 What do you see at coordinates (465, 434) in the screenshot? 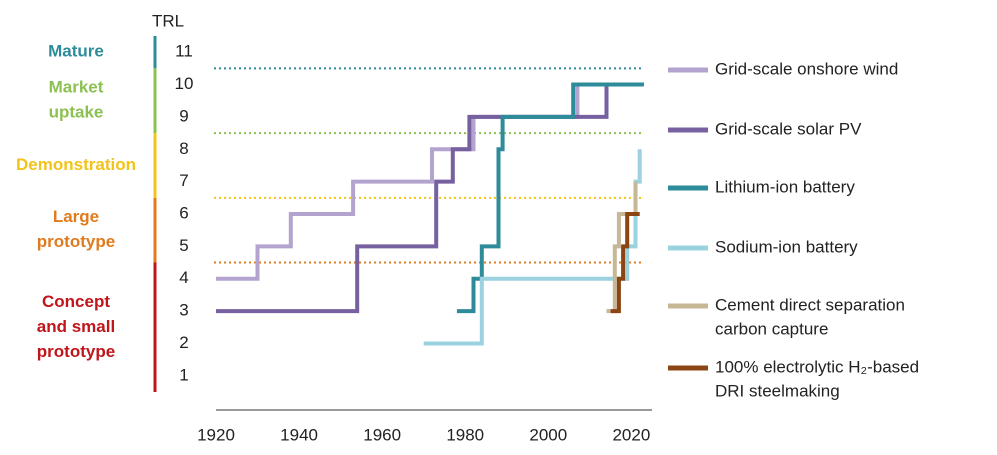
I see `x-tick-label: 1980` at bounding box center [465, 434].